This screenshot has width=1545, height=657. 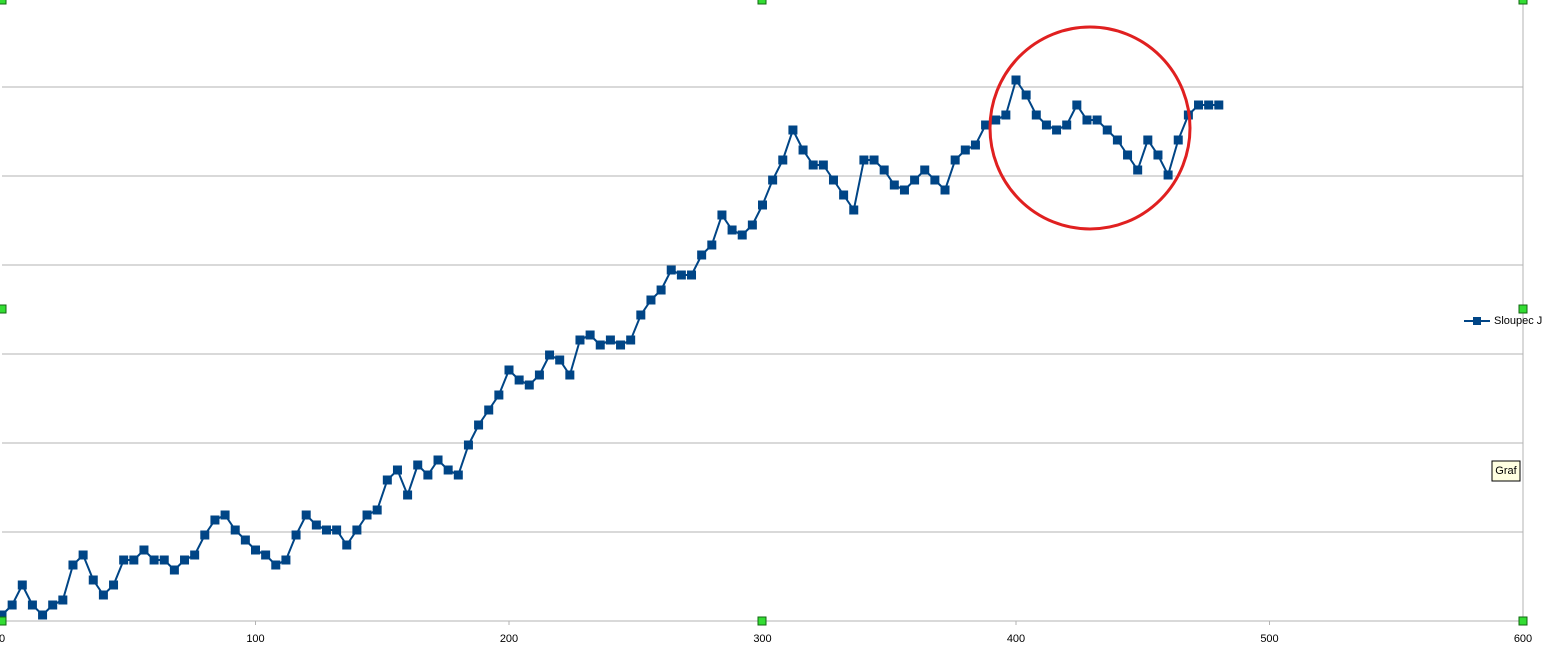 What do you see at coordinates (255, 639) in the screenshot?
I see `x-tick-label: 100` at bounding box center [255, 639].